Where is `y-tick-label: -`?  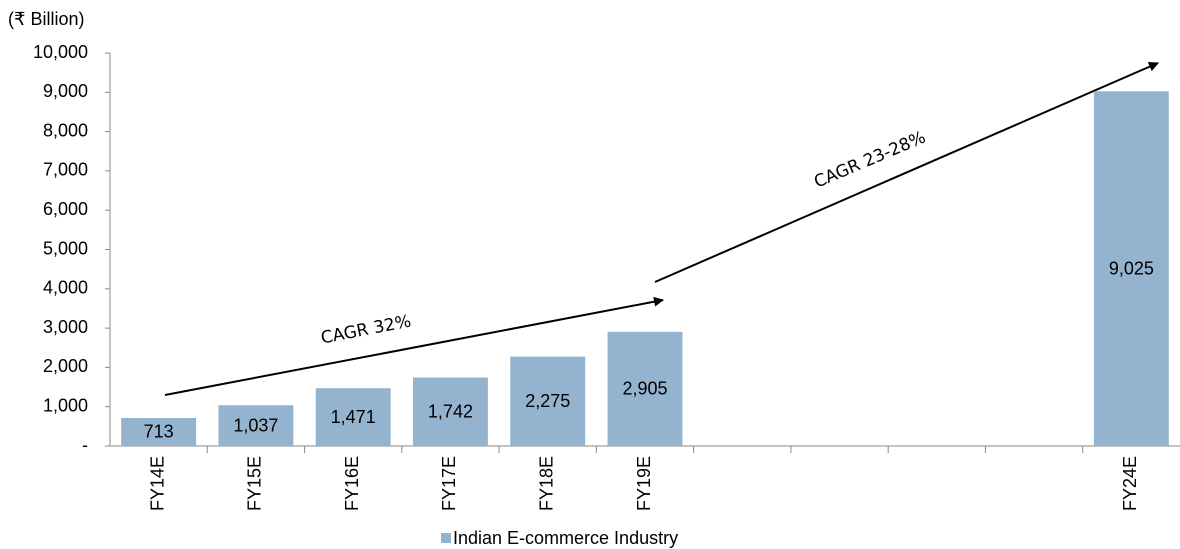 y-tick-label: - is located at coordinates (85, 445).